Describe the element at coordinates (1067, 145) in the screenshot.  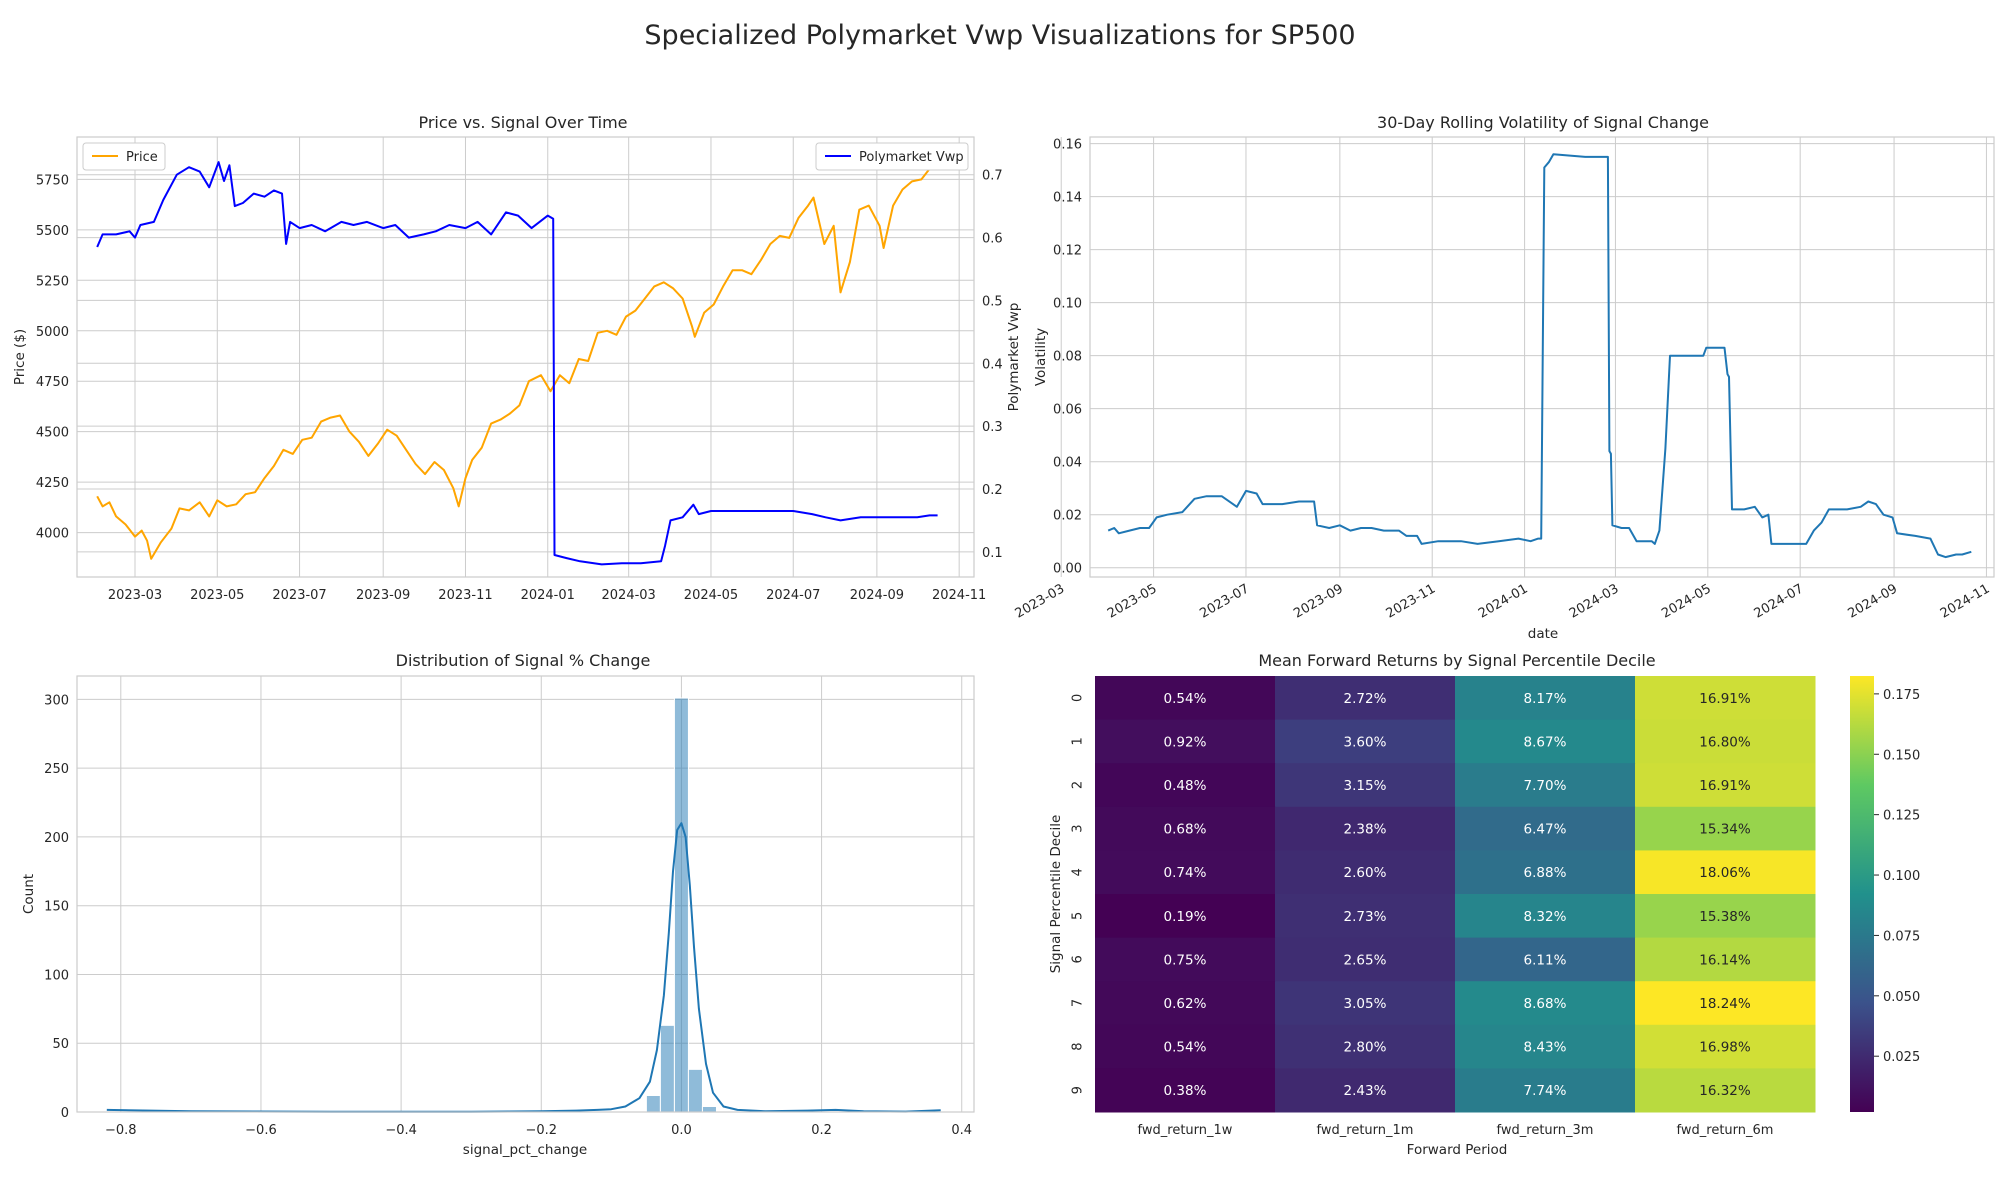
I see `volatility-y-tick-label: 0.16` at that location.